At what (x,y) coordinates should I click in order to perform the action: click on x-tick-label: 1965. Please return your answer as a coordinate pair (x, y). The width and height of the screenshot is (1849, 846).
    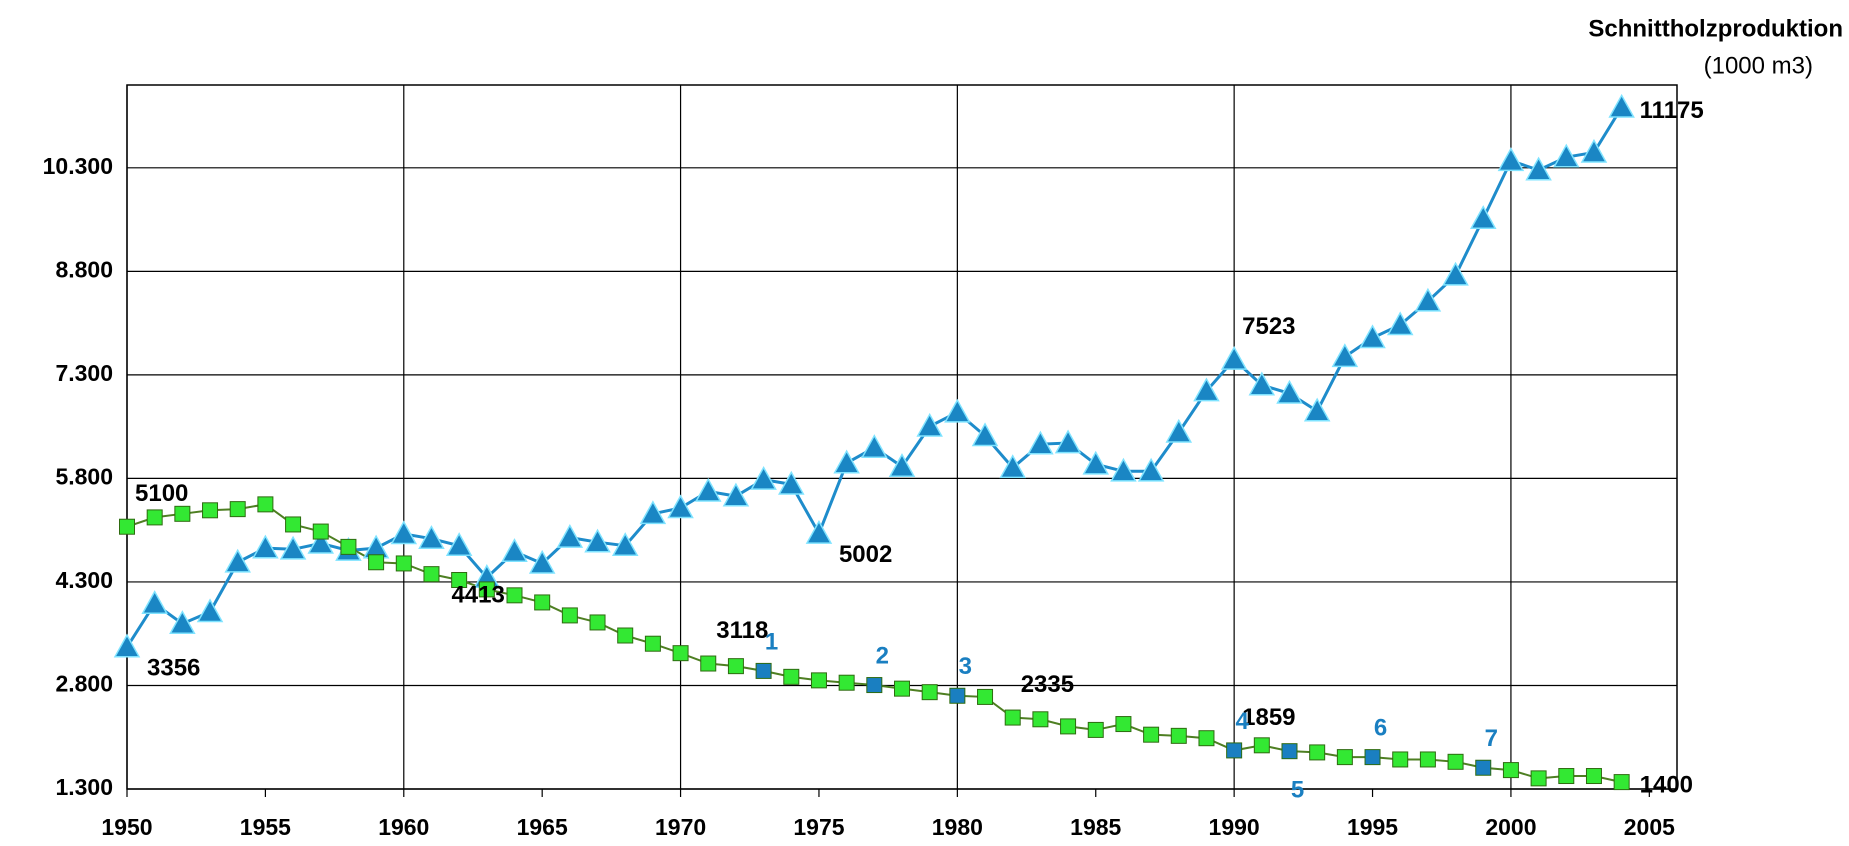
    Looking at the image, I should click on (542, 827).